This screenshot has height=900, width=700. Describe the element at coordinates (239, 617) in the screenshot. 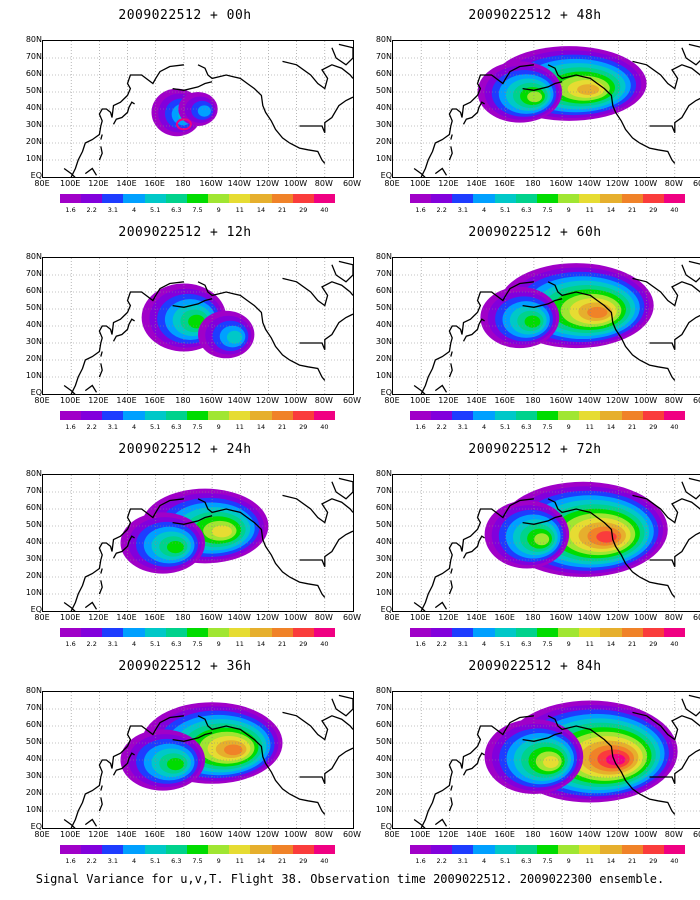

I see `lon-tick-label: 140W` at that location.